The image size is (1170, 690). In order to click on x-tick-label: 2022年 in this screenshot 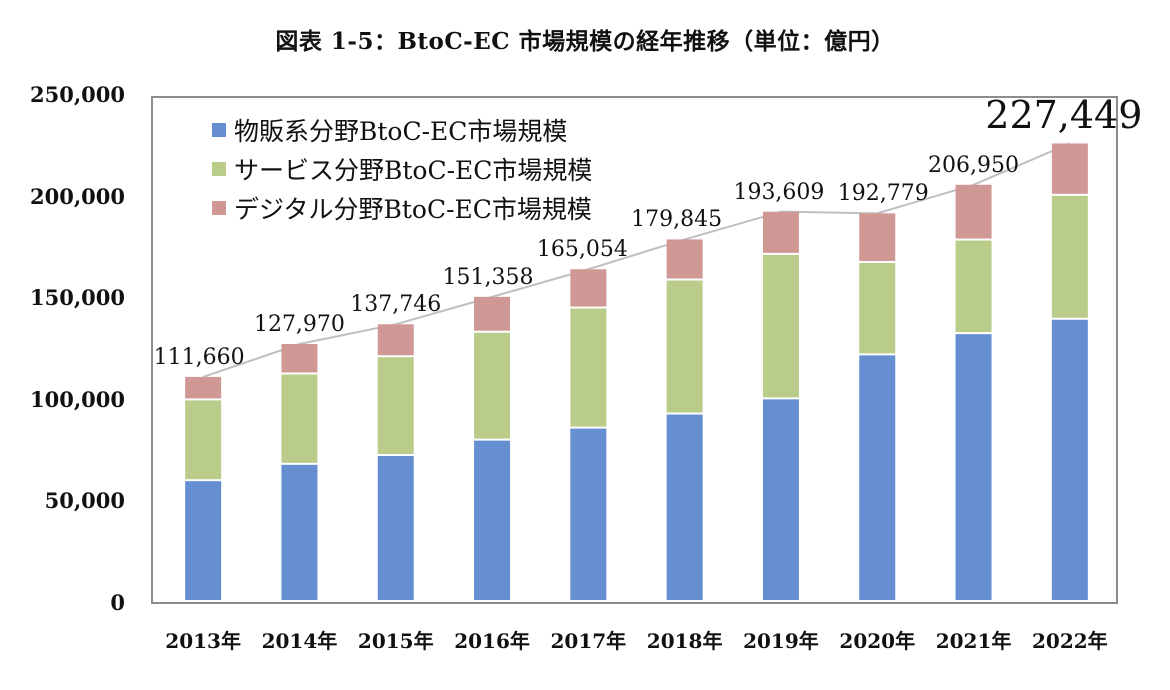, I will do `click(1070, 641)`.